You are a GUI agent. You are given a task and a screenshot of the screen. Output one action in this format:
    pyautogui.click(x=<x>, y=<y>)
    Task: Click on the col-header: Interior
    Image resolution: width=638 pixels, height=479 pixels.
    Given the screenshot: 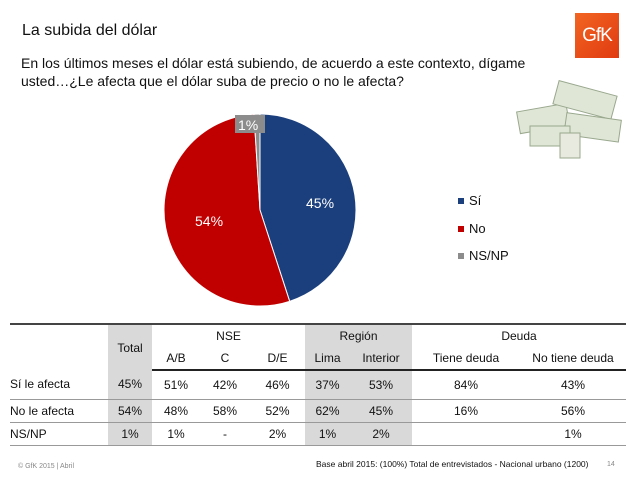 What is the action you would take?
    pyautogui.click(x=381, y=359)
    